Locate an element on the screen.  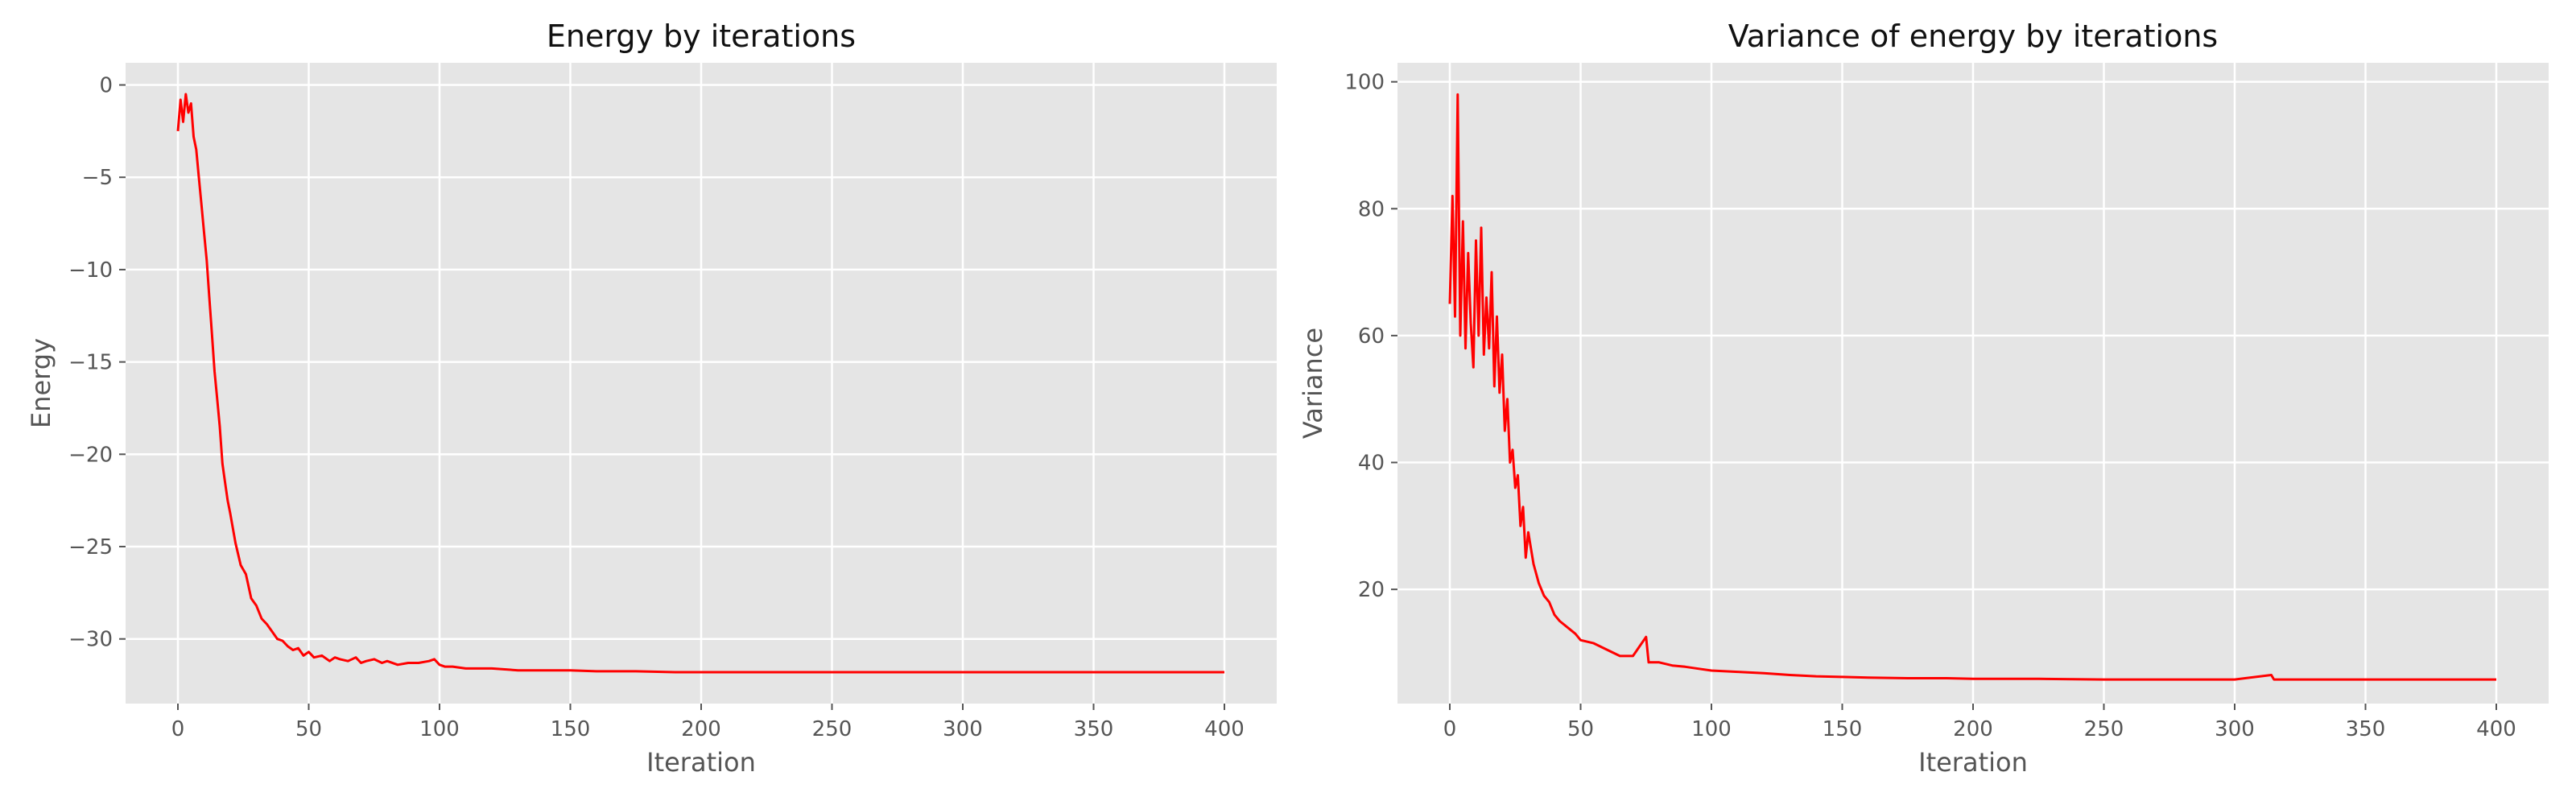
y-tick-label: −20 is located at coordinates (90, 455).